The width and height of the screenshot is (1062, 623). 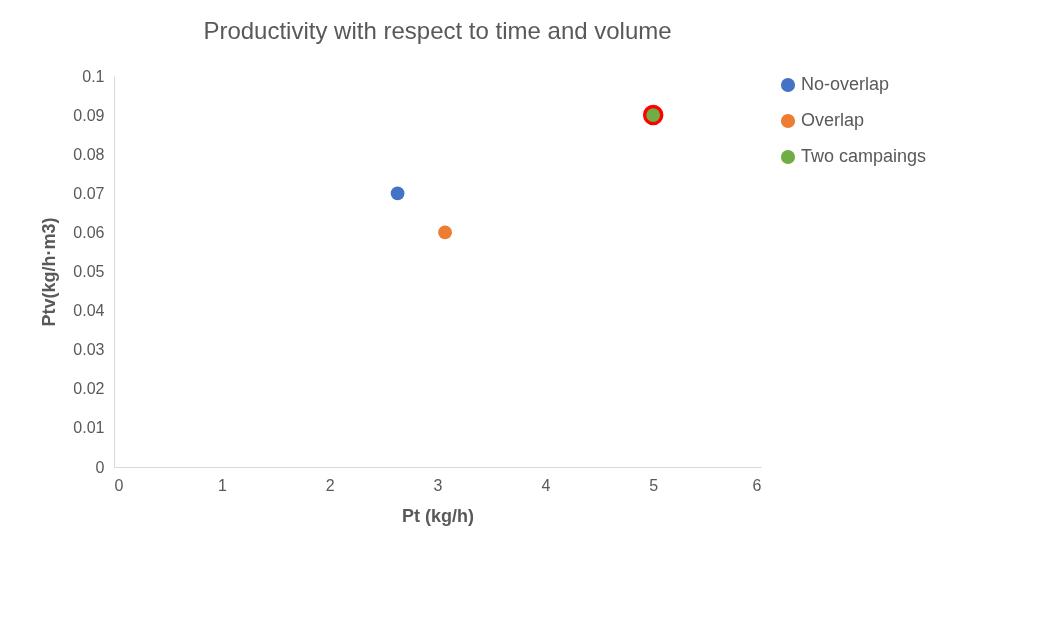 I want to click on y-tick-label: 0.01, so click(x=89, y=428).